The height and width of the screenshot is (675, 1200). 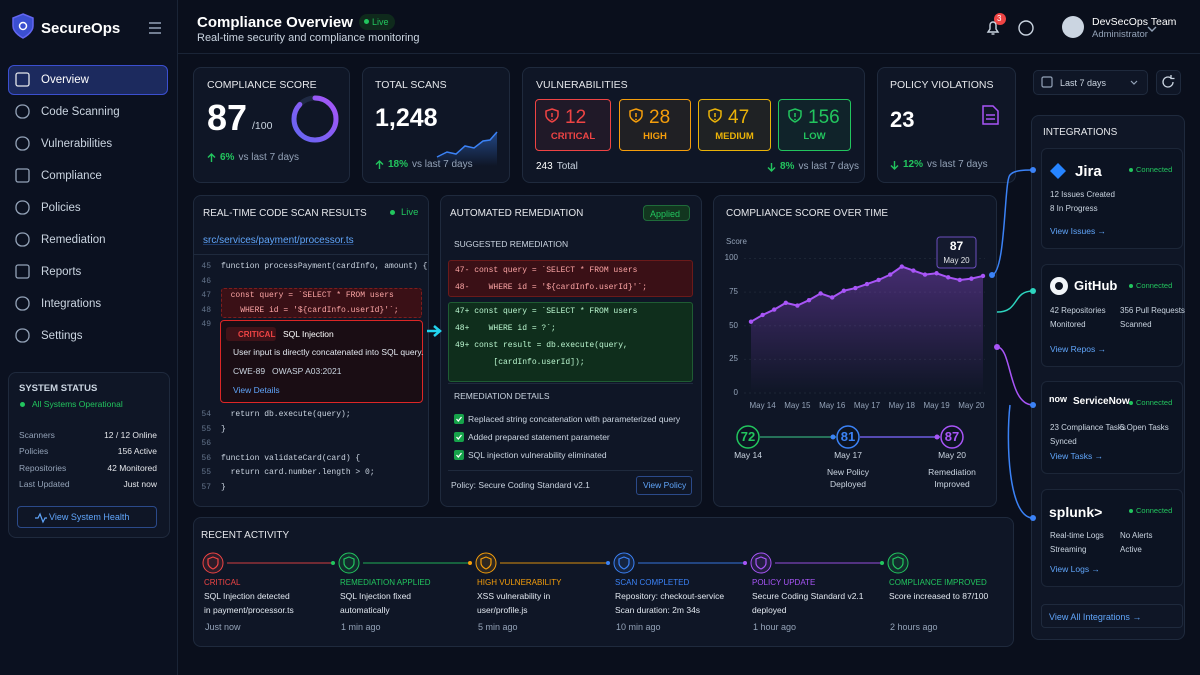 What do you see at coordinates (62, 336) in the screenshot?
I see `nav-item: Settings` at bounding box center [62, 336].